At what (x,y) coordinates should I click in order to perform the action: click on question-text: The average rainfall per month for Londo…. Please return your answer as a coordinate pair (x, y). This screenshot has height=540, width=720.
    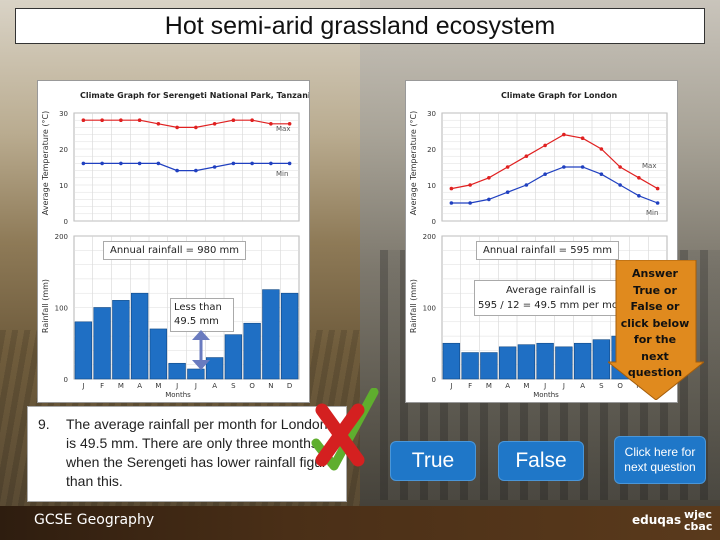
    Looking at the image, I should click on (200, 452).